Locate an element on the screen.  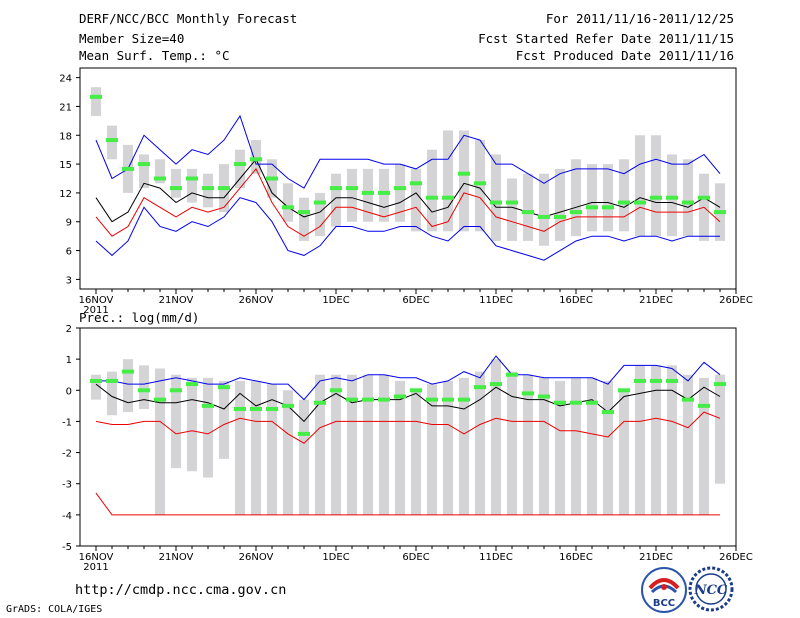
temp-x-tick-label: 1DEC is located at coordinates (335, 300).